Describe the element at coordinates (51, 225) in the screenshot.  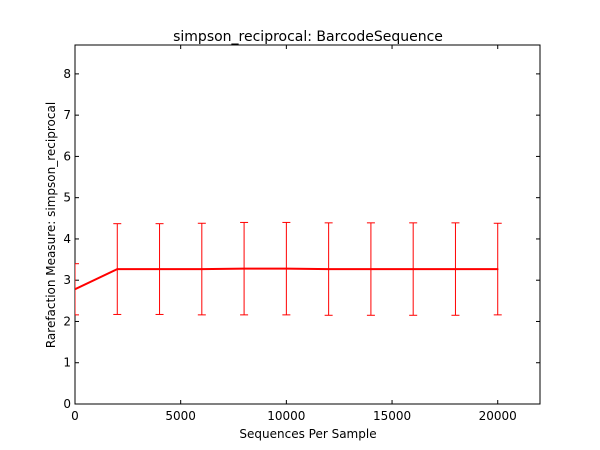
I see `y-axis-label: Rarefaction Measure: simpson_reciprocal` at that location.